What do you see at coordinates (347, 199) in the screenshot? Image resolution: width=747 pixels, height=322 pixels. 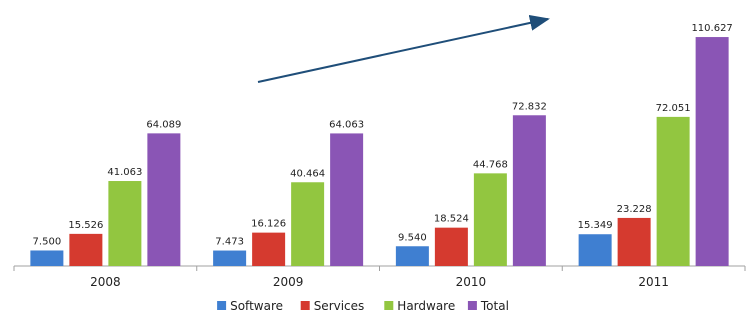 I see `bar-total-2009` at bounding box center [347, 199].